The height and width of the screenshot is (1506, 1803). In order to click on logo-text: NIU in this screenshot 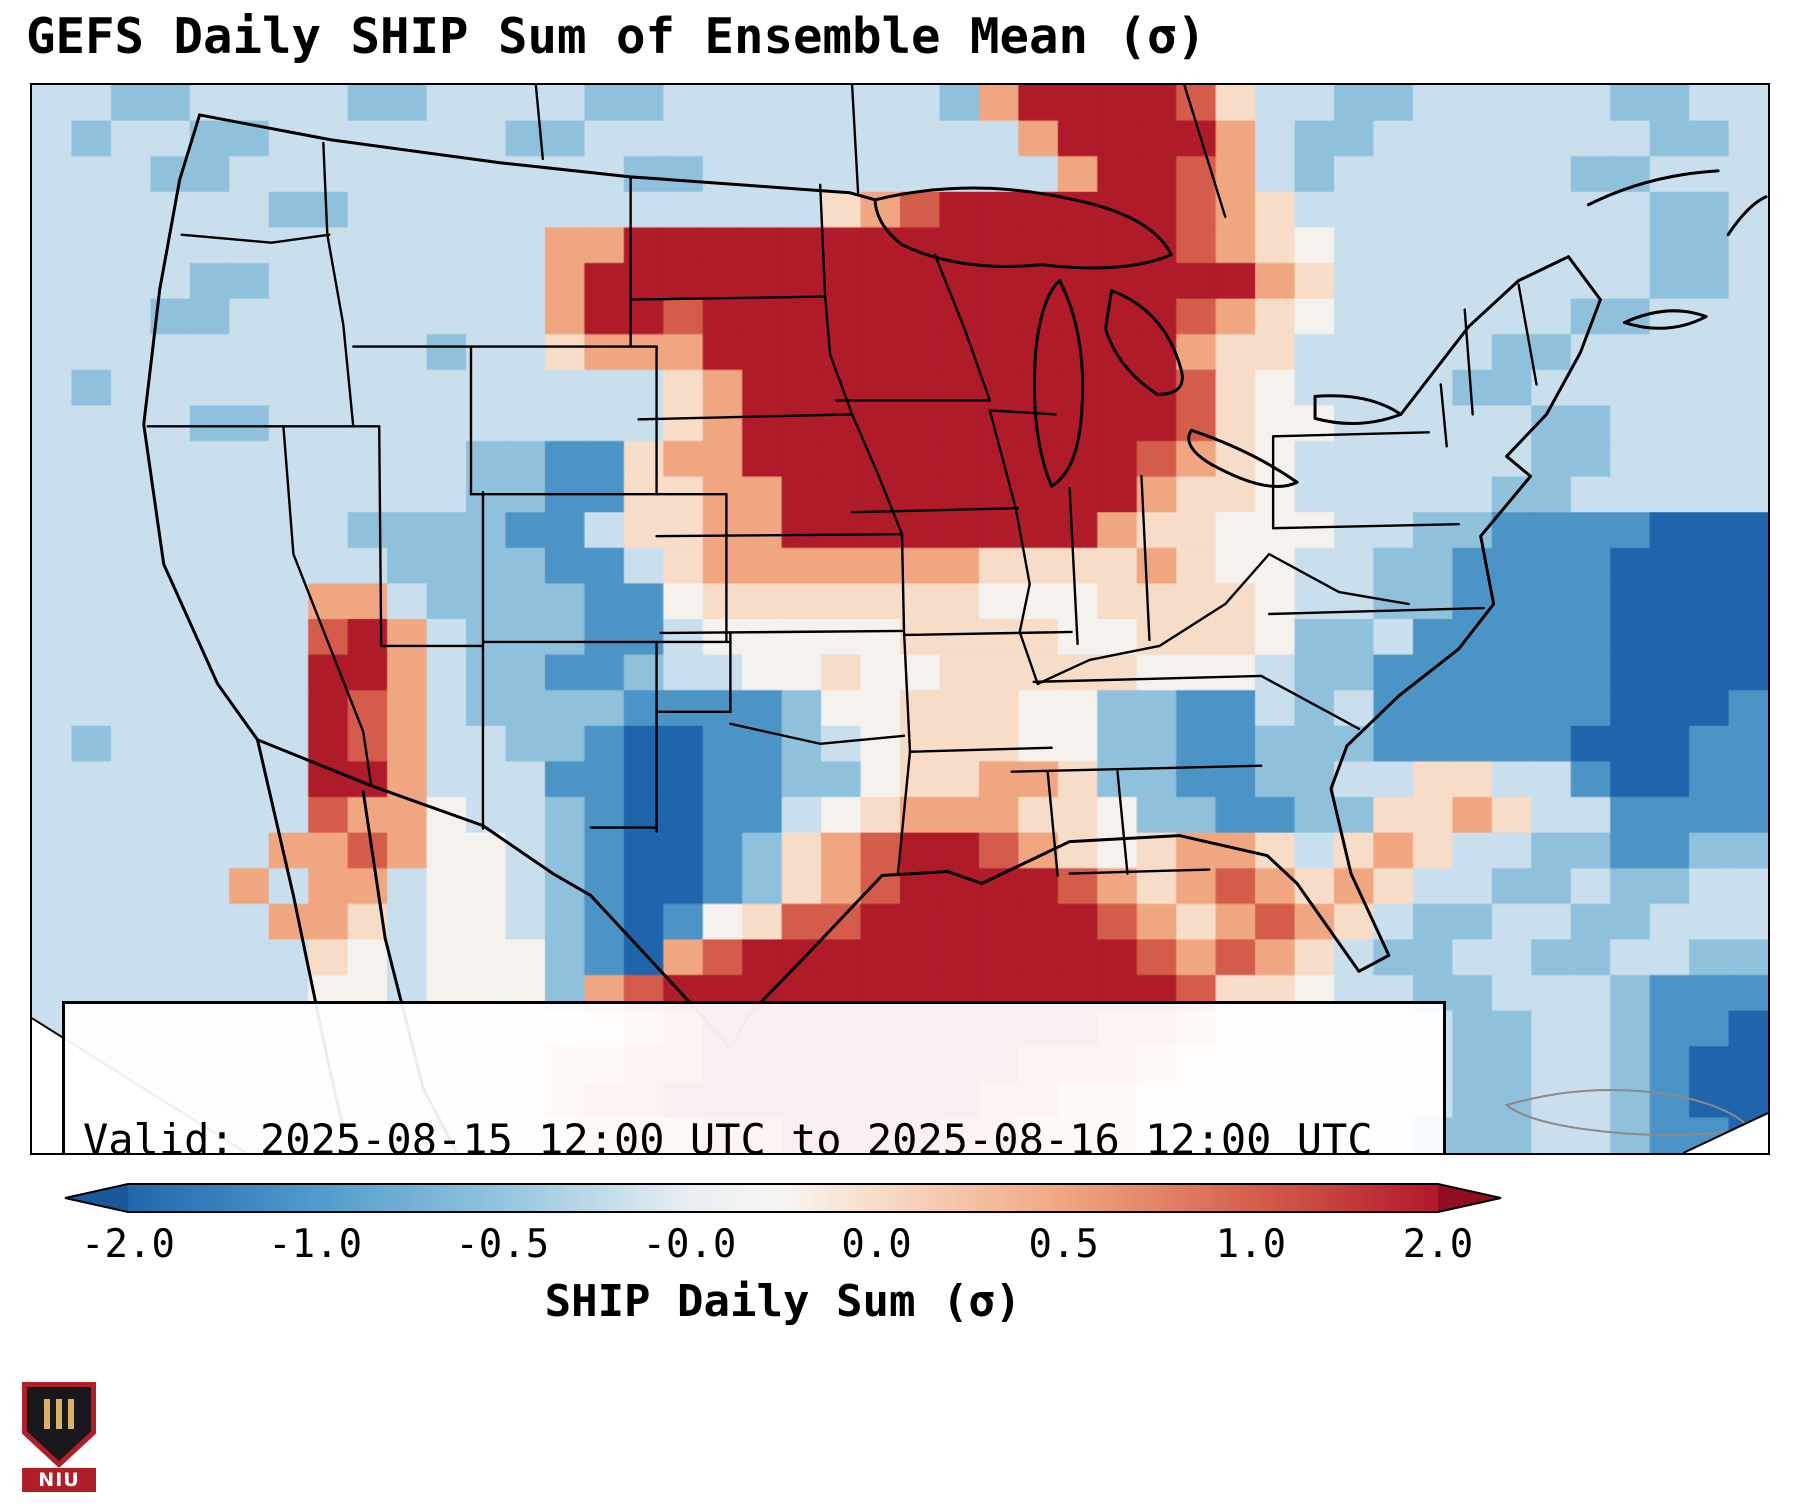, I will do `click(59, 1480)`.